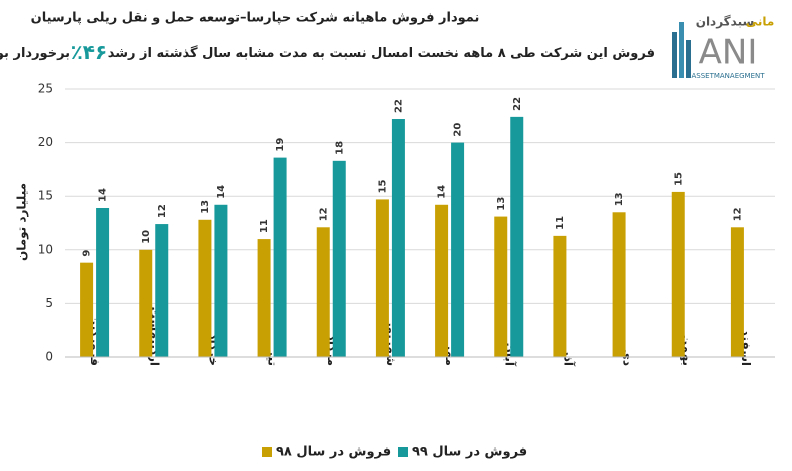  What do you see at coordinates (22, 222) in the screenshot?
I see `y-axis-label: میلیارد تومان` at bounding box center [22, 222].